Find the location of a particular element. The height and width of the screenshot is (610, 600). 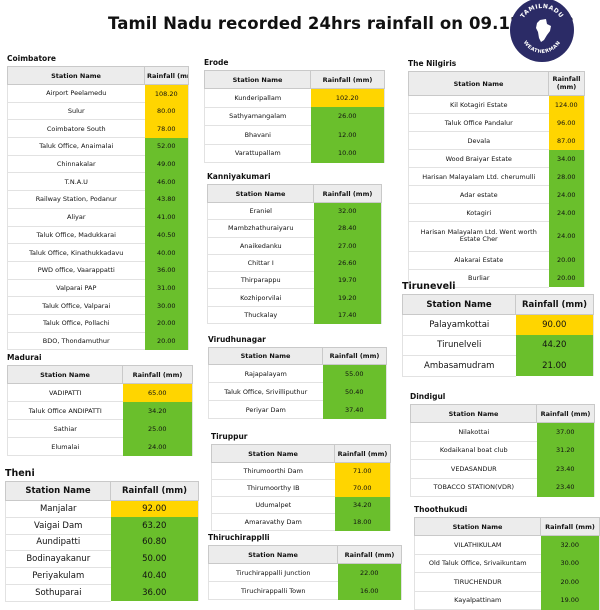

table-row: Tiruchirappalli Junction 22.00 is located at coordinates (305, 572).